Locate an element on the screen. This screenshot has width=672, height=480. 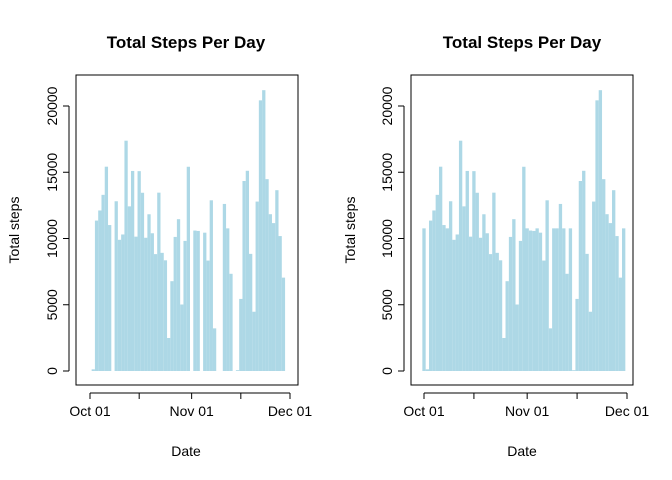
x-axis-label: Date is located at coordinates (186, 451).